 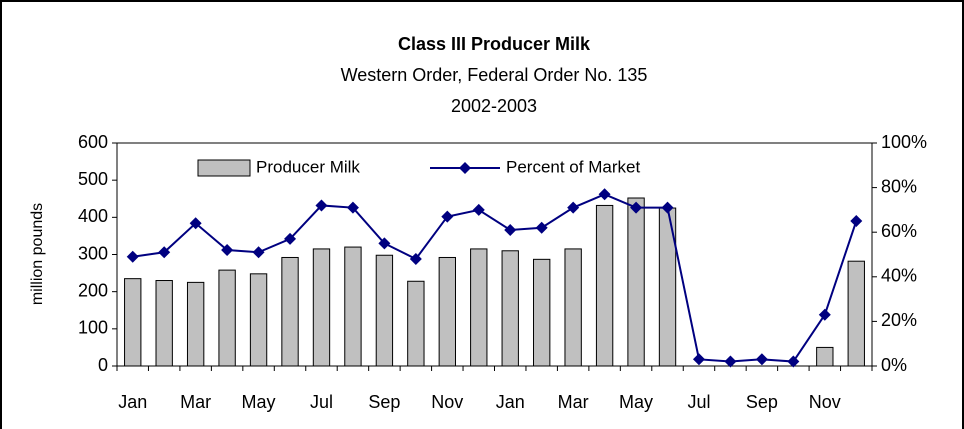 I want to click on chart-title: Class III Producer Milk, so click(x=494, y=44).